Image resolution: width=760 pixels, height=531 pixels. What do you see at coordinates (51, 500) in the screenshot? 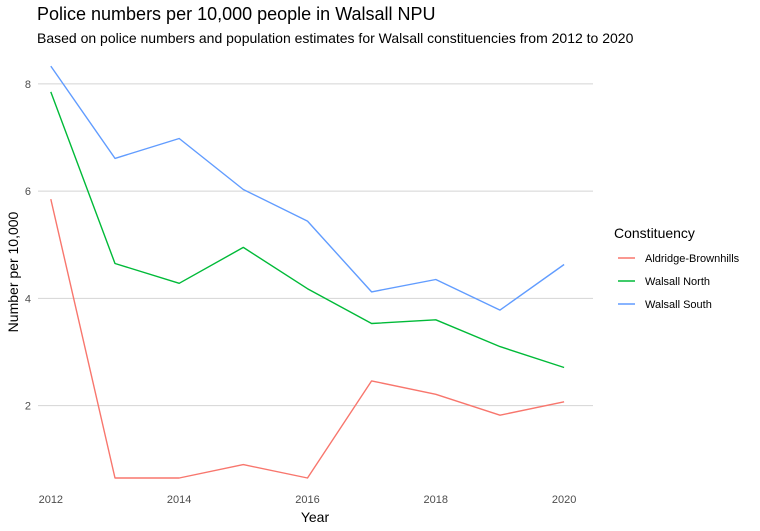
I see `x-tick-label: 2012` at bounding box center [51, 500].